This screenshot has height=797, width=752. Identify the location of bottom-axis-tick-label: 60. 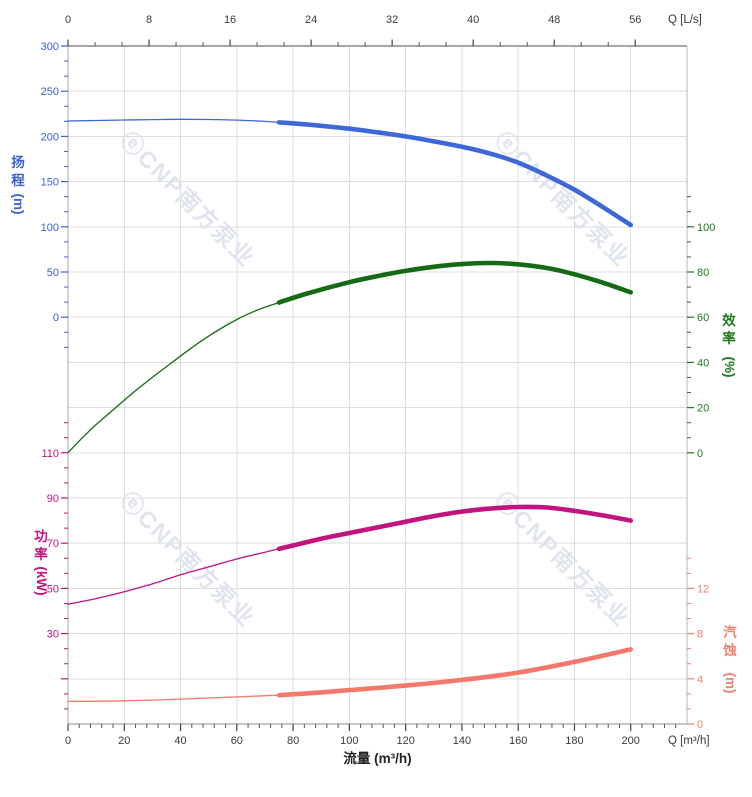
(237, 741).